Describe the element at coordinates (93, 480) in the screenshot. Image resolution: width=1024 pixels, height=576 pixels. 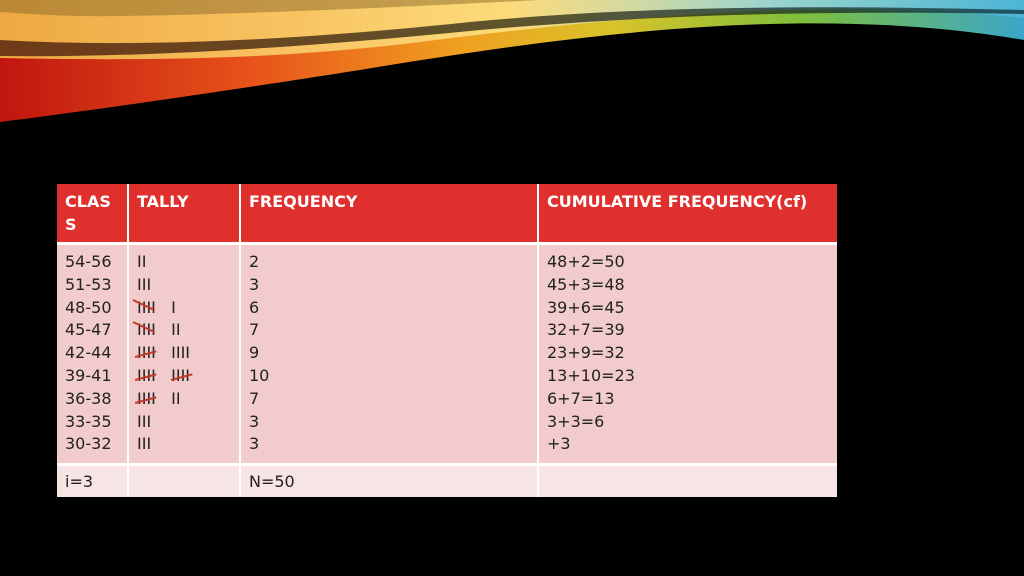
I see `class-interval-cell: i=3` at that location.